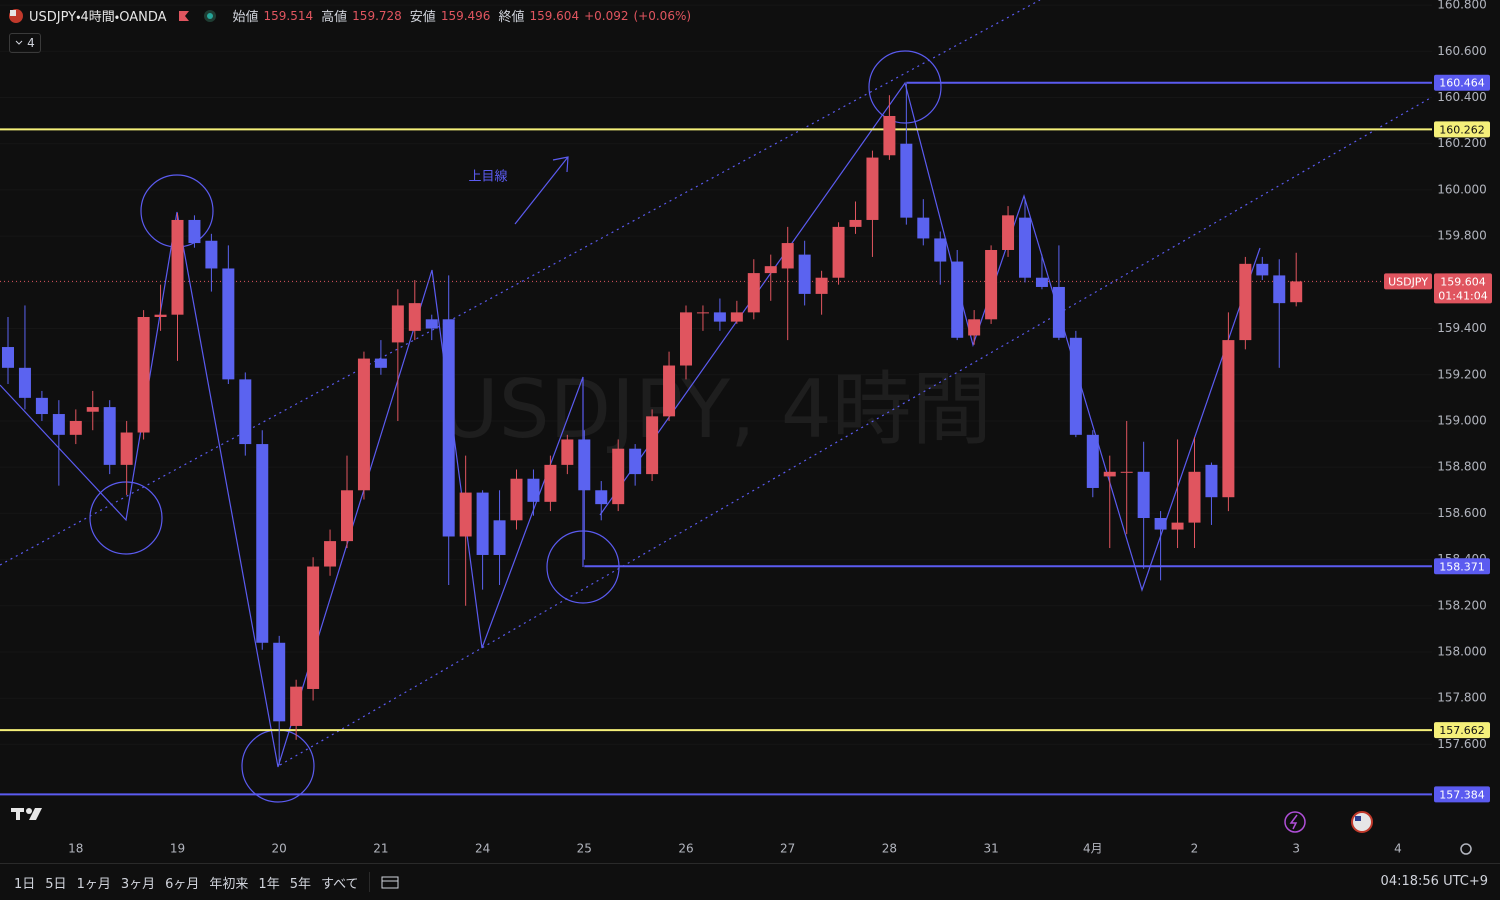 The height and width of the screenshot is (900, 1500). I want to click on status-dot, so click(209, 15).